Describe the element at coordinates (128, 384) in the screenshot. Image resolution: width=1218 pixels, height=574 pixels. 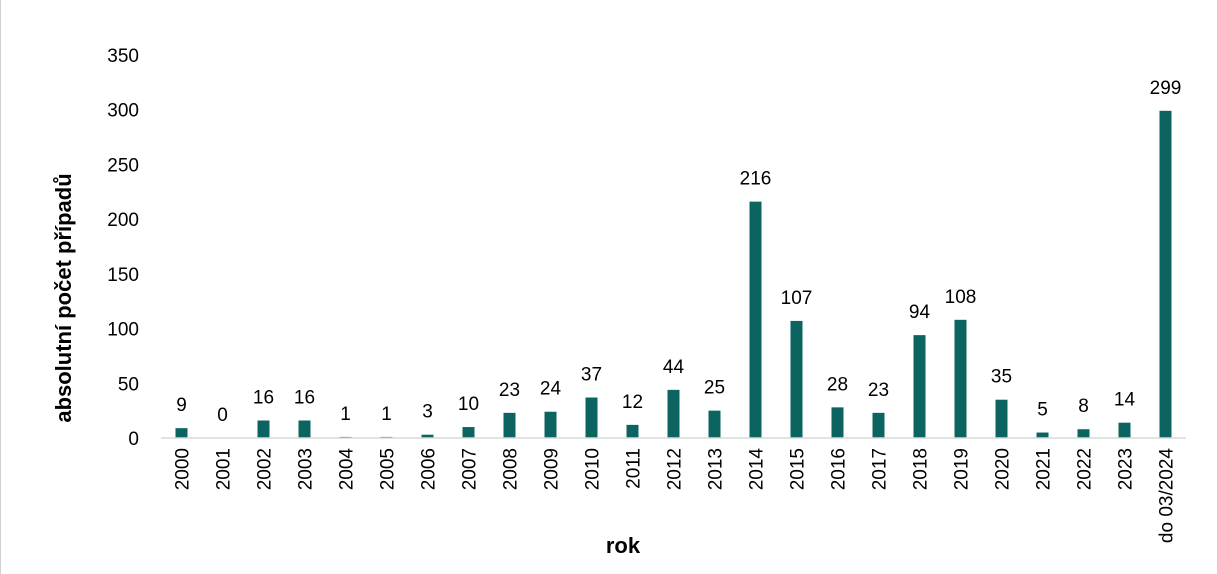
I see `y-tick-label: 50` at that location.